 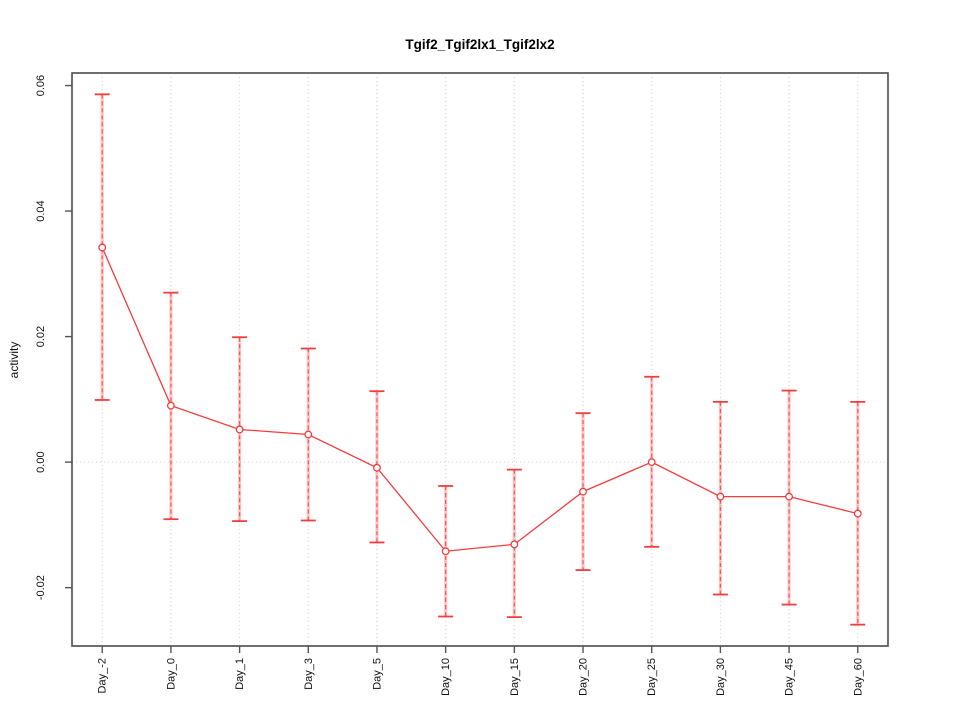 What do you see at coordinates (171, 674) in the screenshot?
I see `x-tick-label: Day_0` at bounding box center [171, 674].